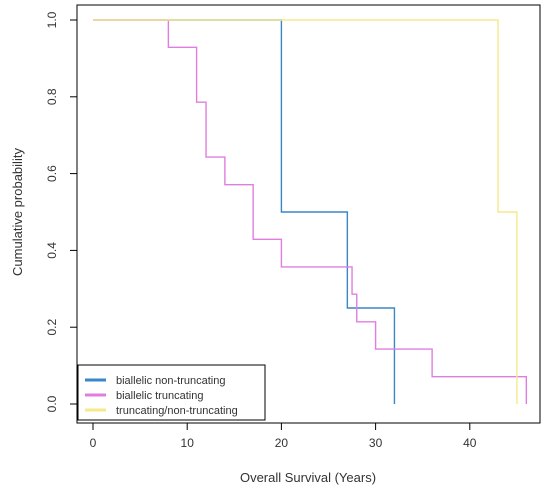 Image resolution: width=550 pixels, height=494 pixels. What do you see at coordinates (52, 96) in the screenshot?
I see `y-tick-label: 0.8` at bounding box center [52, 96].